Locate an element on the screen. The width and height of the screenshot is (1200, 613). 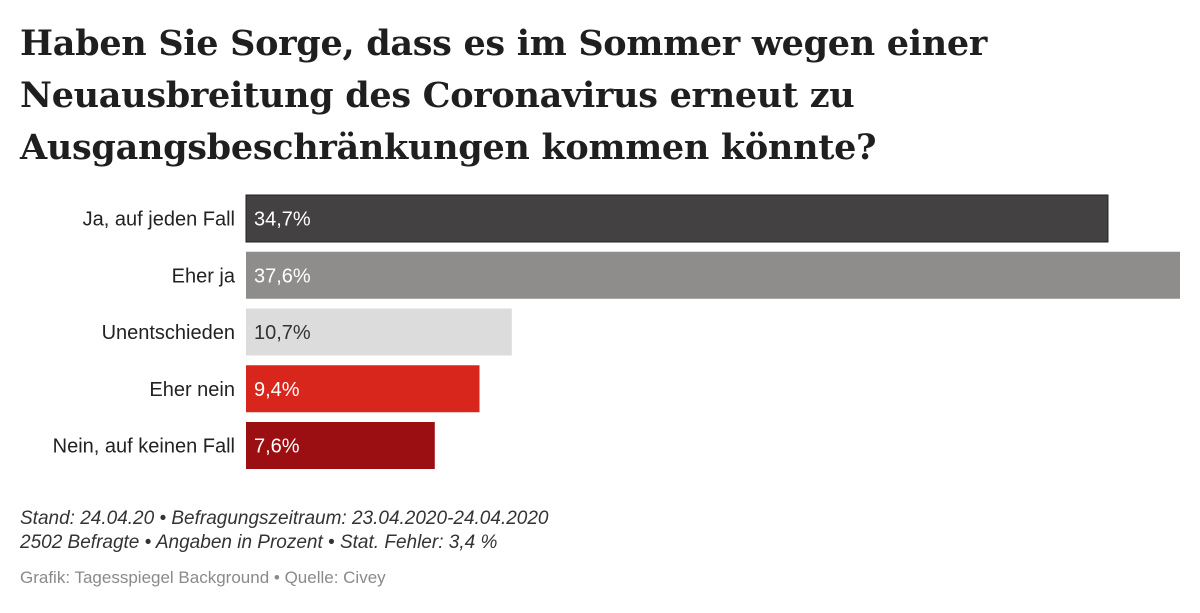
category-label: Ja, auf jeden Fall is located at coordinates (159, 220).